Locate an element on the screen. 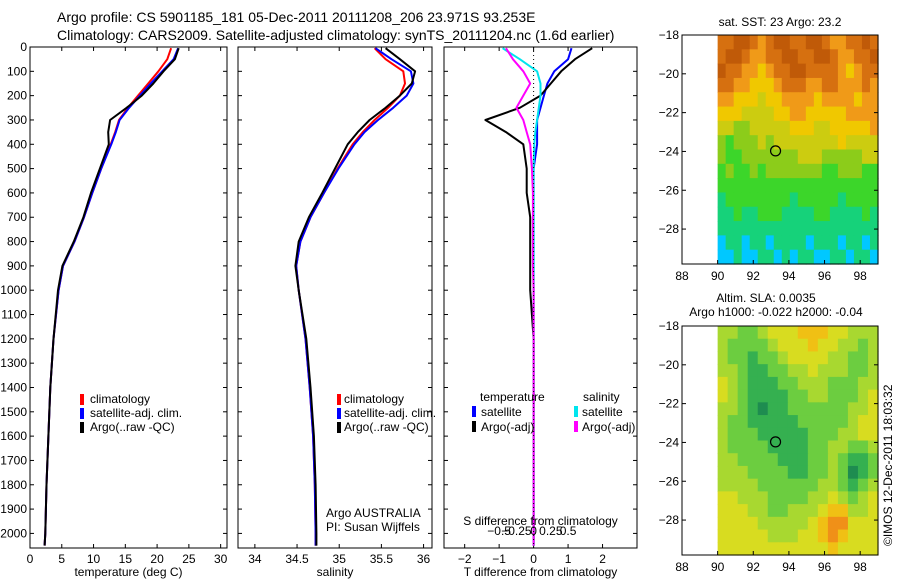 This screenshot has width=900, height=580. salinity-diff-tick-label: −0.5 is located at coordinates (499, 531).